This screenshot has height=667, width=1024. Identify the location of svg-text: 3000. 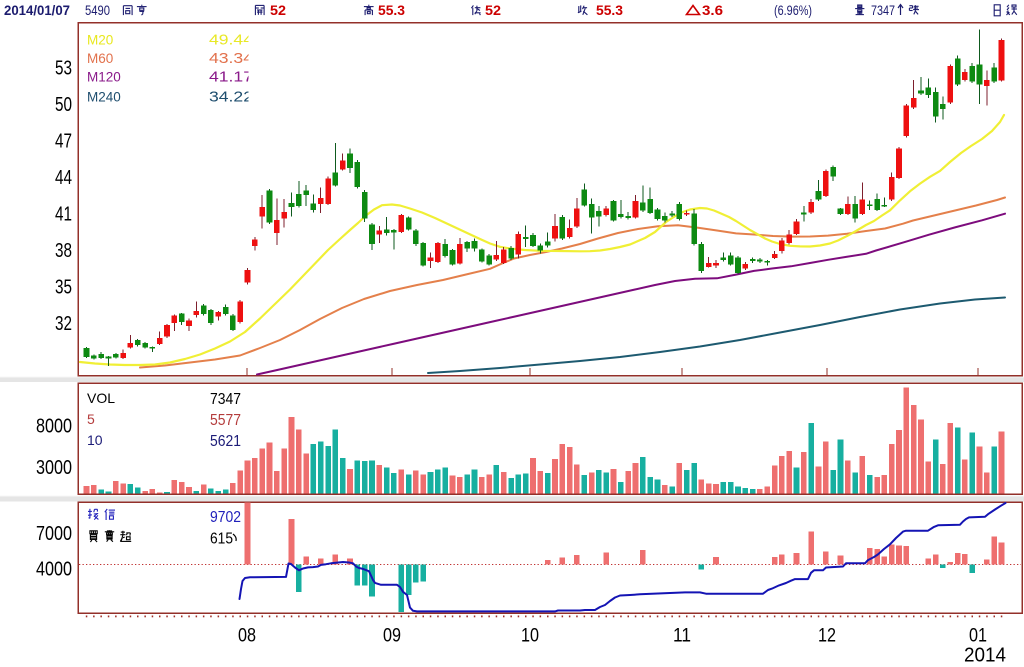
(54, 468).